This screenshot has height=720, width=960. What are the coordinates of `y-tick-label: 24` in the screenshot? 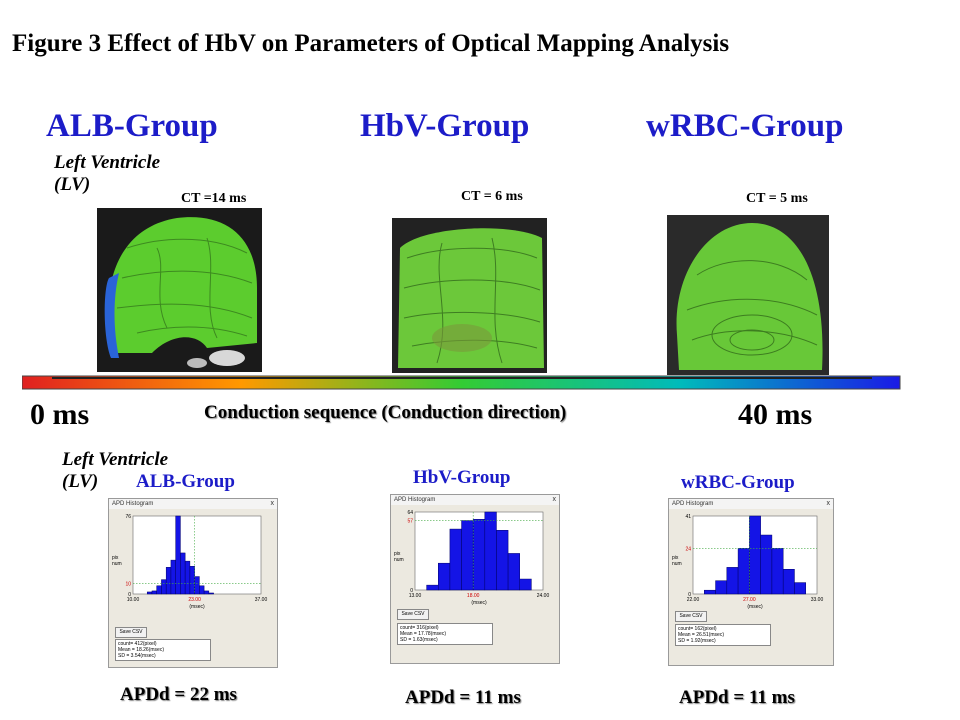 It's located at (688, 549).